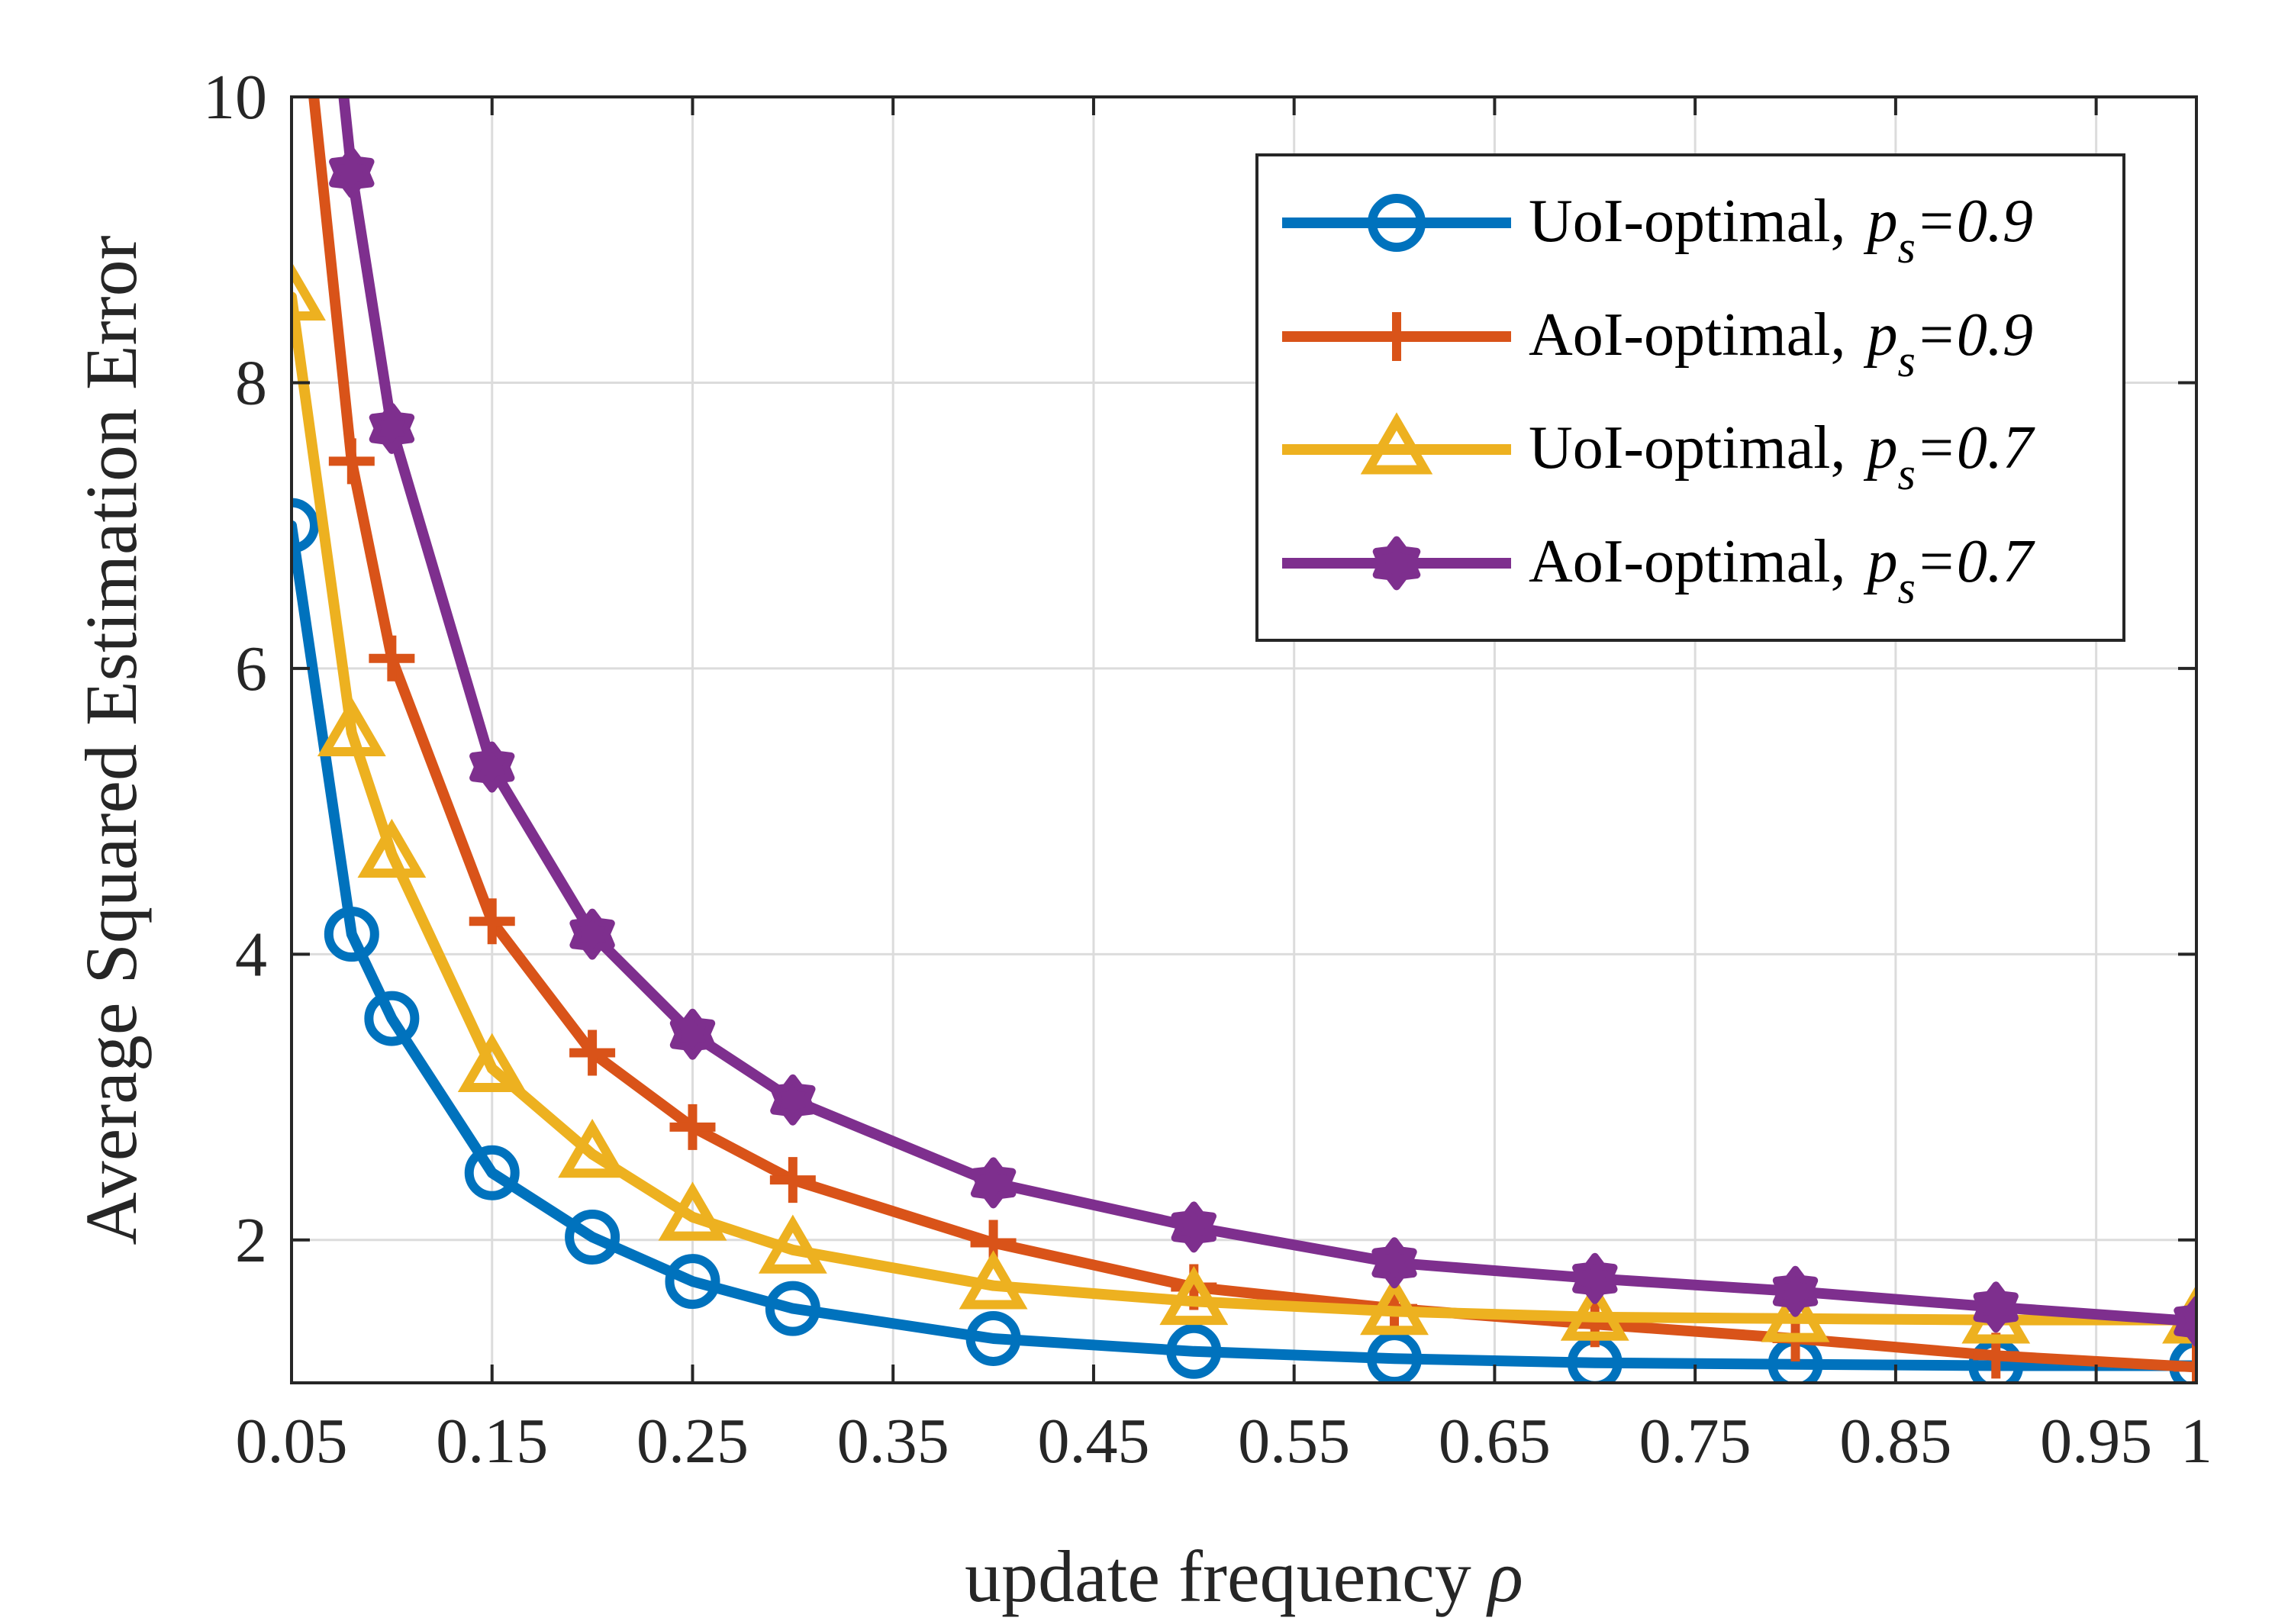 The height and width of the screenshot is (1624, 2288). I want to click on legend-label: UoI-optimal, ps=0.7, so click(1782, 456).